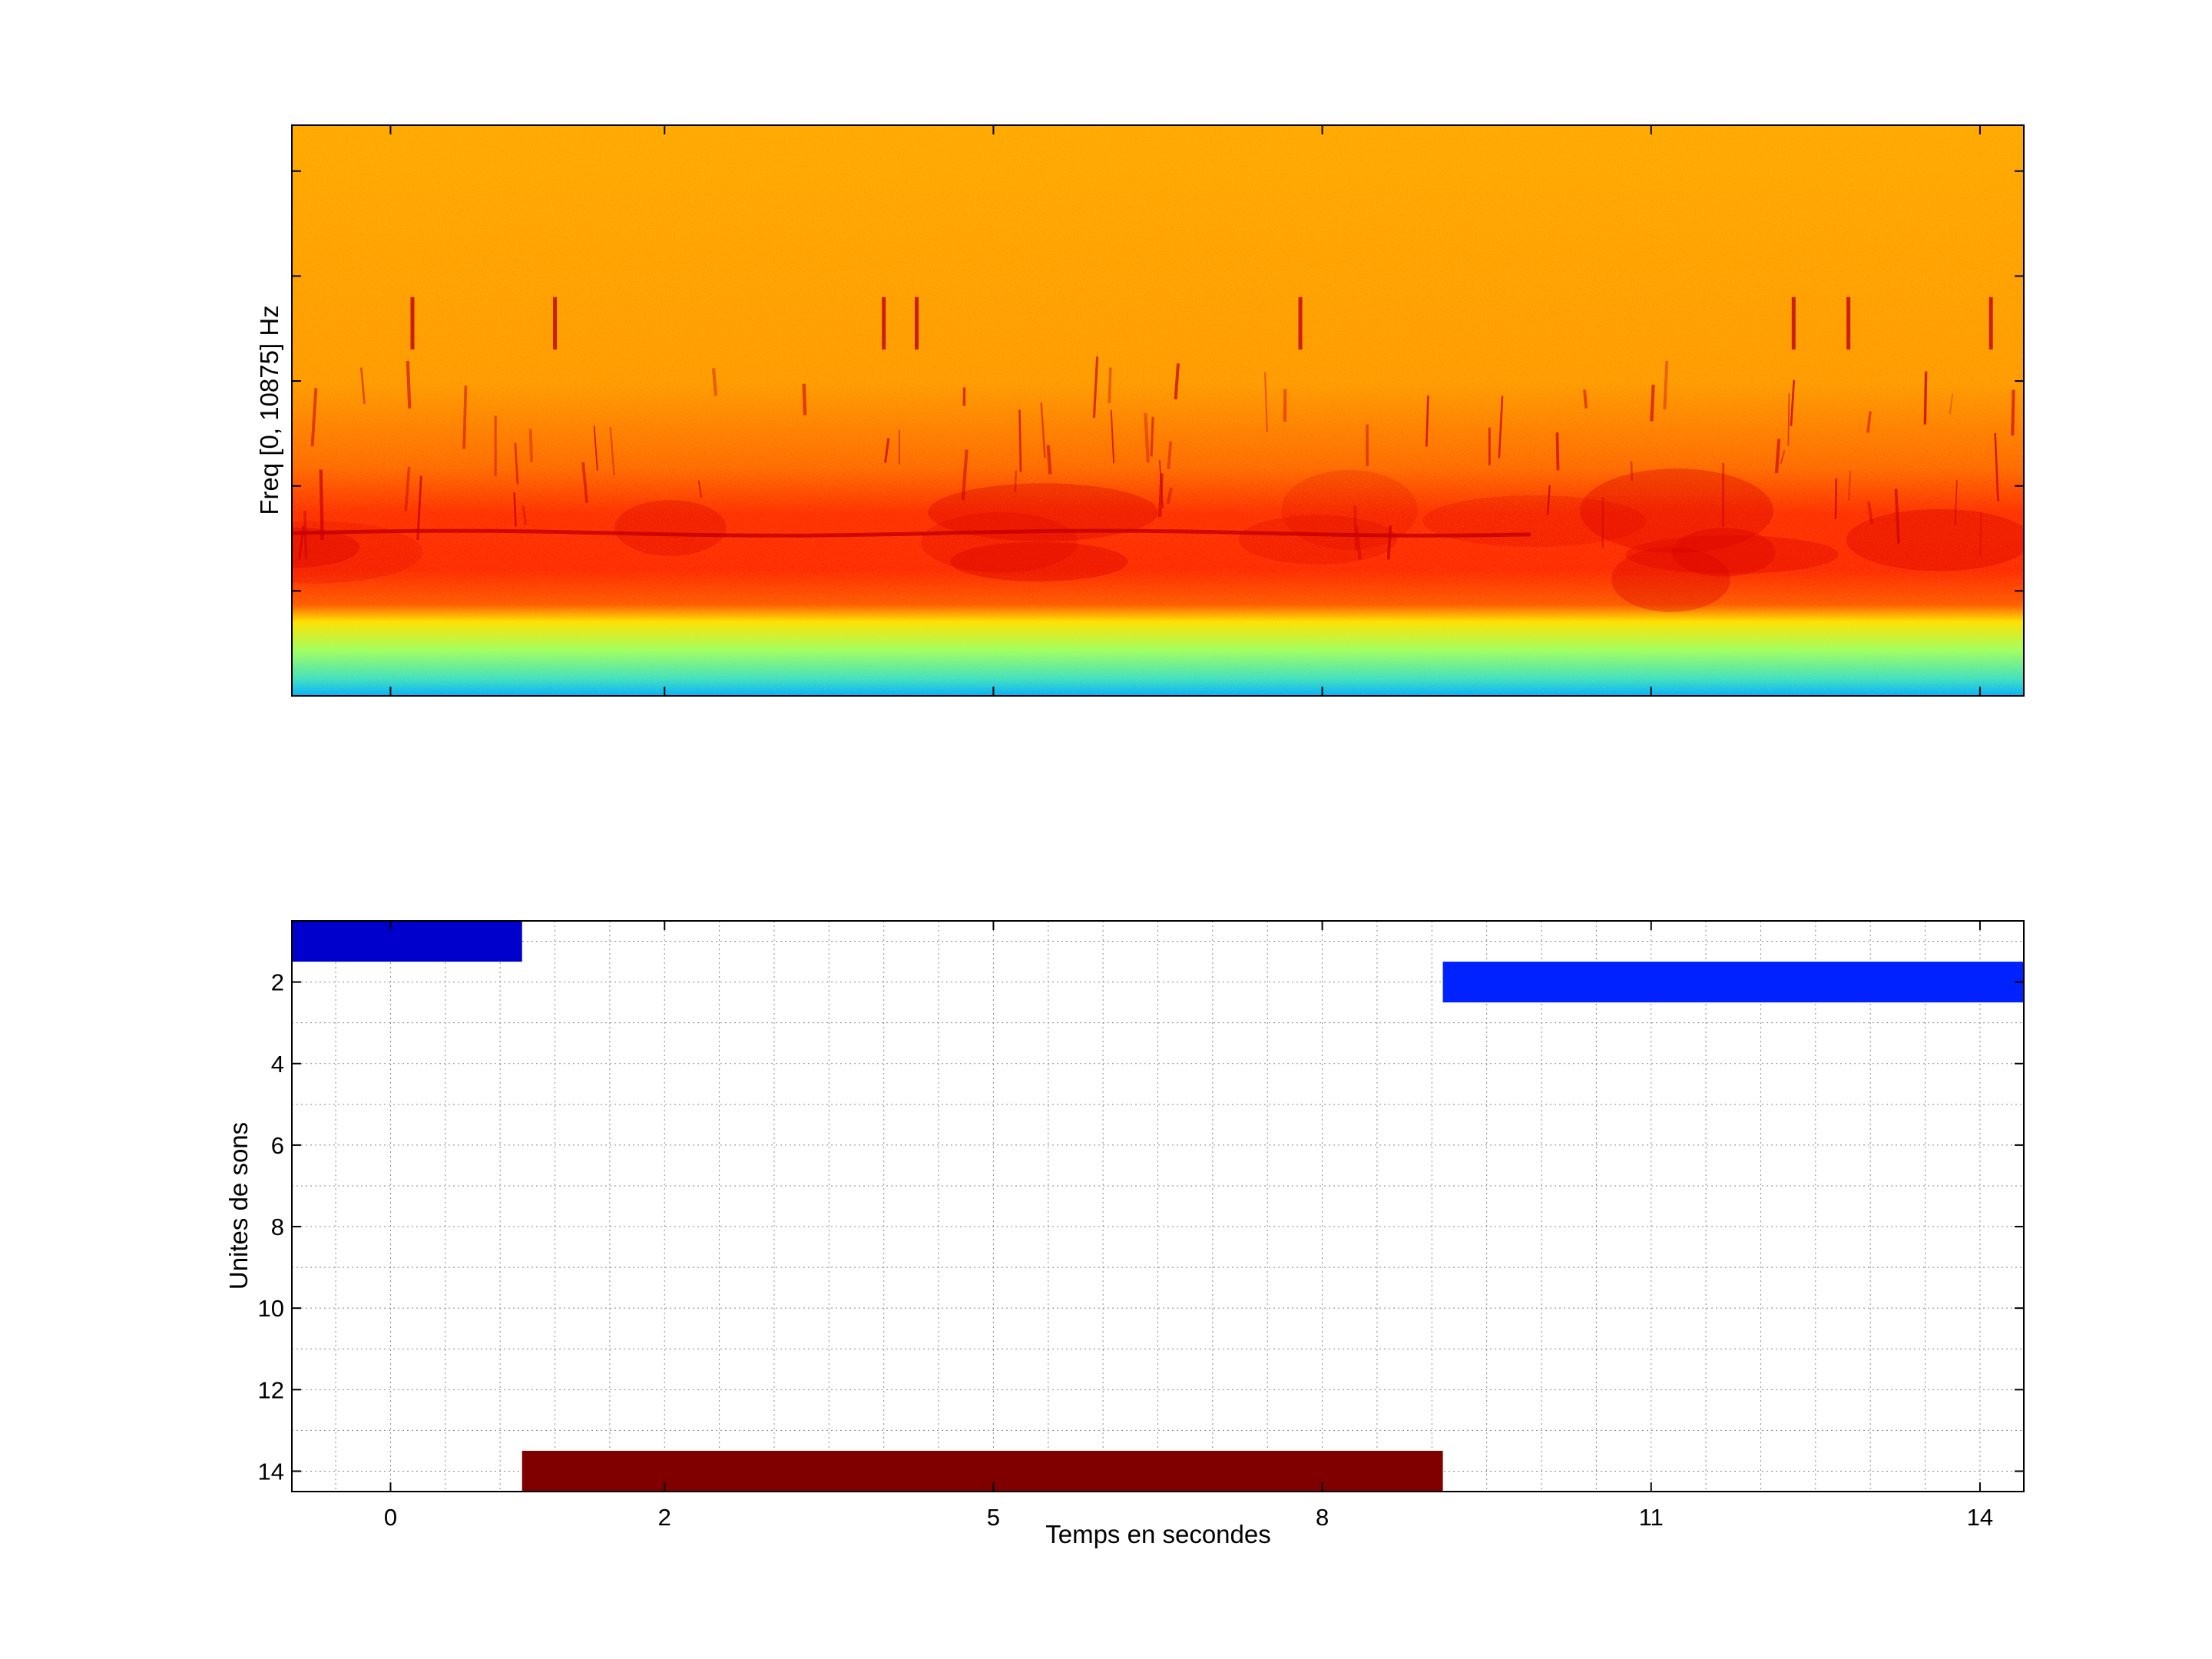 Image resolution: width=2212 pixels, height=1659 pixels. What do you see at coordinates (1322, 1517) in the screenshot?
I see `units-x-tick-label: 8` at bounding box center [1322, 1517].